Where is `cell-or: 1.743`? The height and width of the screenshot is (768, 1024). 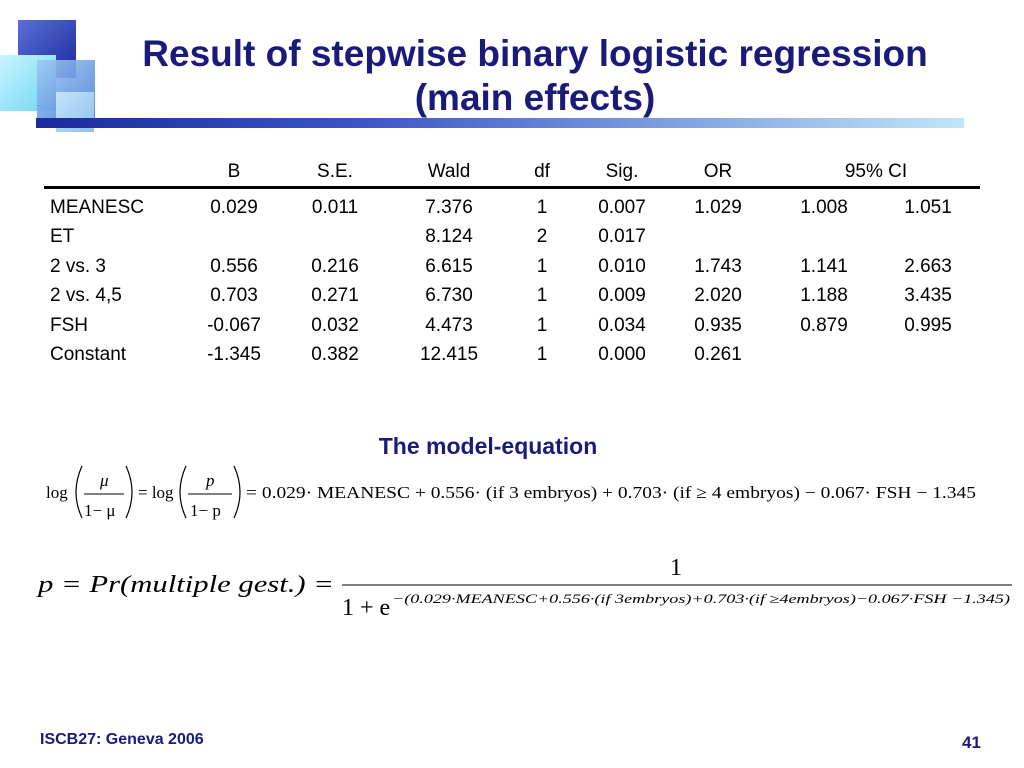 cell-or: 1.743 is located at coordinates (718, 266).